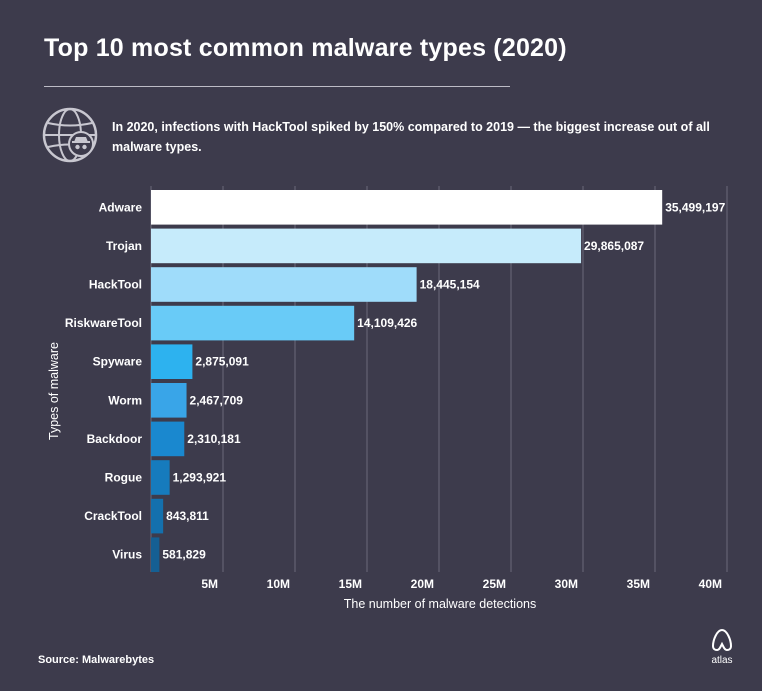  What do you see at coordinates (115, 439) in the screenshot?
I see `category-label: Backdoor` at bounding box center [115, 439].